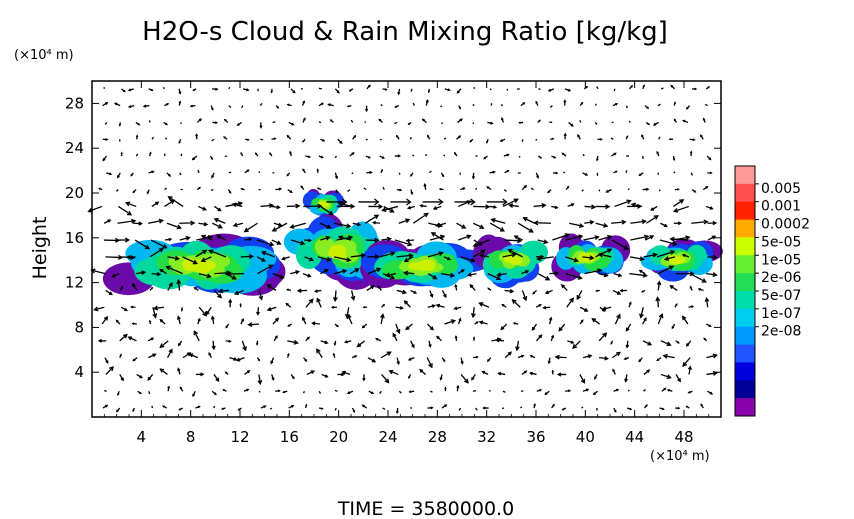  I want to click on x-tick-label: 32, so click(486, 437).